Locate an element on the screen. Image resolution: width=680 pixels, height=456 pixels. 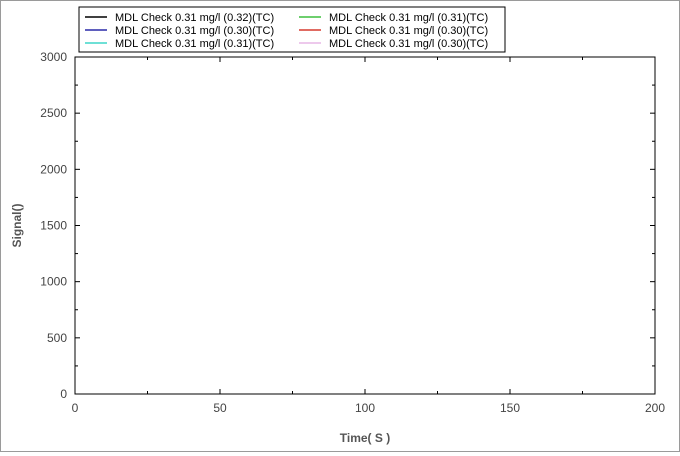
y-tick-label: 2500 is located at coordinates (53, 113).